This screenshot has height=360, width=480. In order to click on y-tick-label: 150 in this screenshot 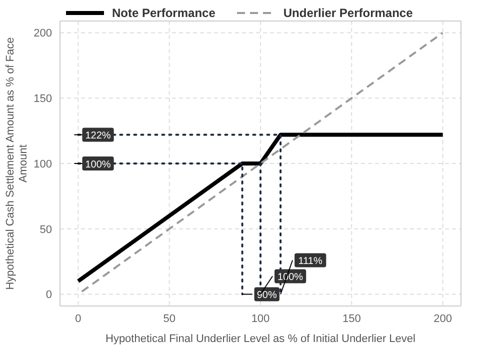, I will do `click(43, 99)`.